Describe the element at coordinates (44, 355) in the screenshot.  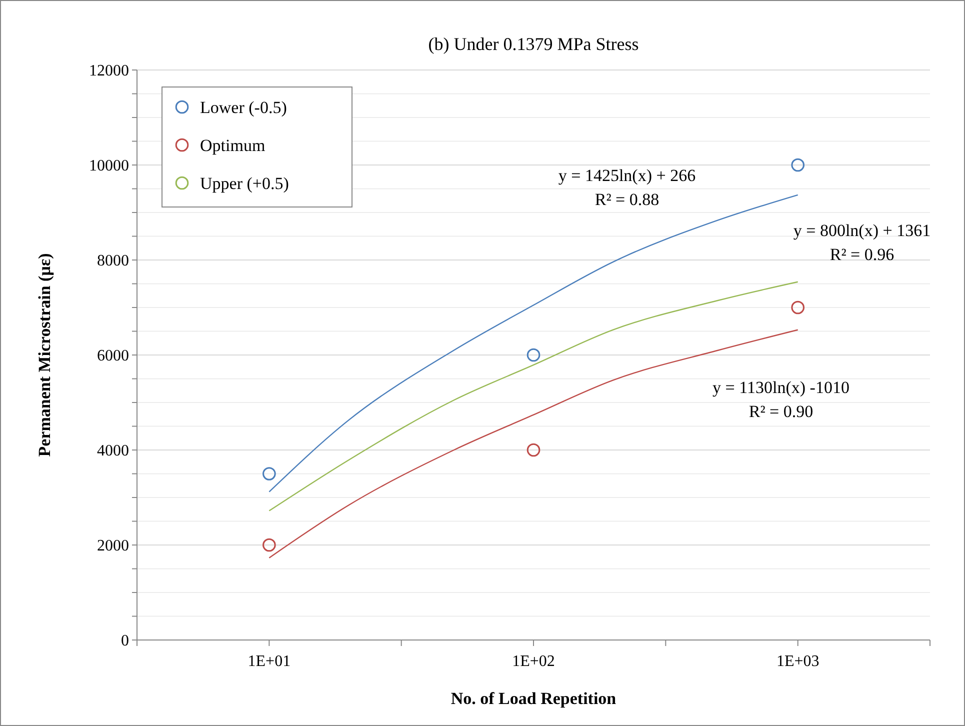
I see `y-axis-title: Permanent Microstrain (με)` at that location.